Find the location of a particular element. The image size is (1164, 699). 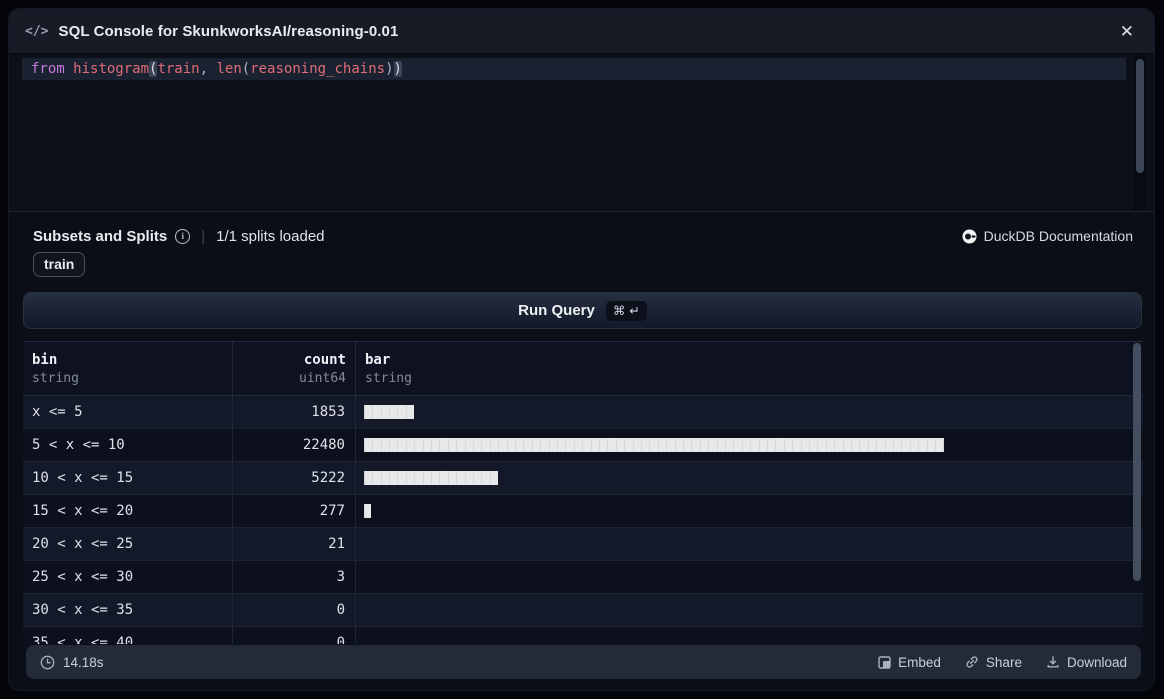

split-chip-train: train is located at coordinates (59, 264).